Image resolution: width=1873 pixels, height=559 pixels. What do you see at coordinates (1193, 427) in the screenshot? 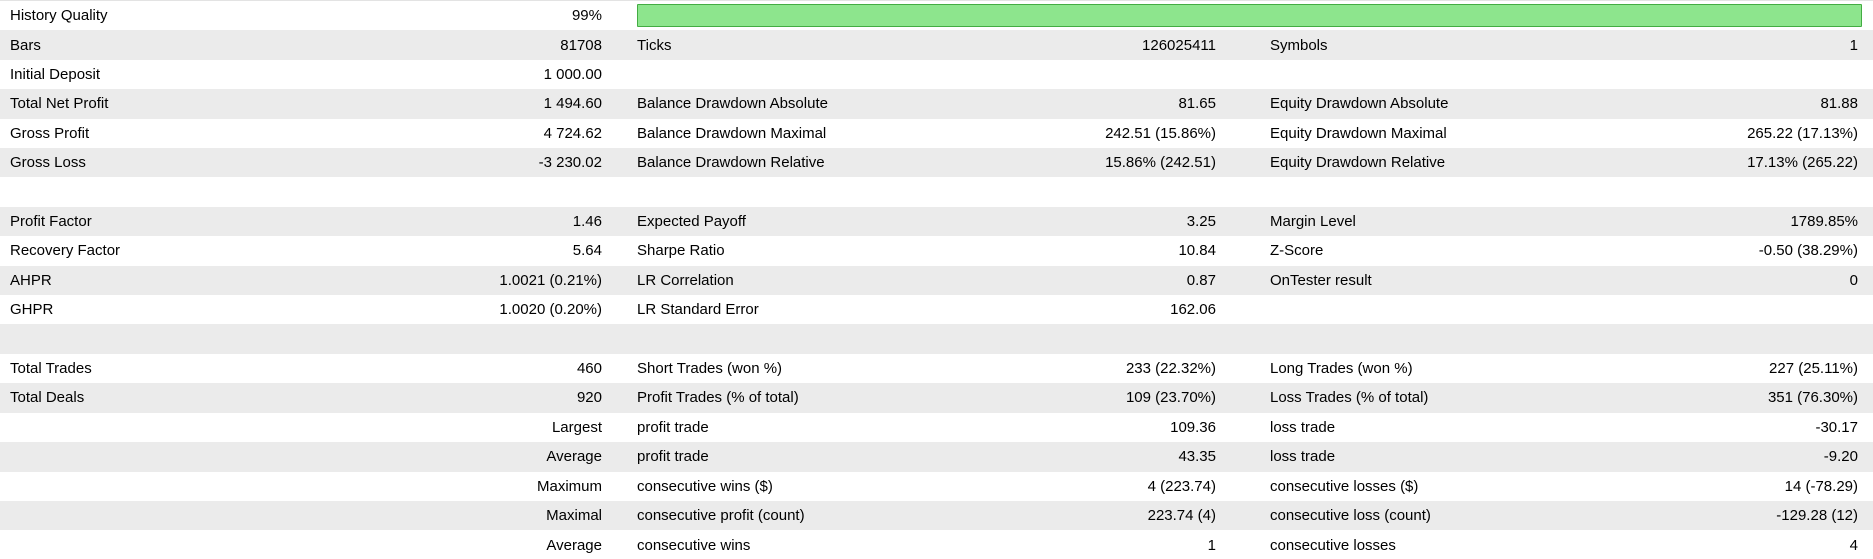
I see `stat-value: 109.36` at bounding box center [1193, 427].